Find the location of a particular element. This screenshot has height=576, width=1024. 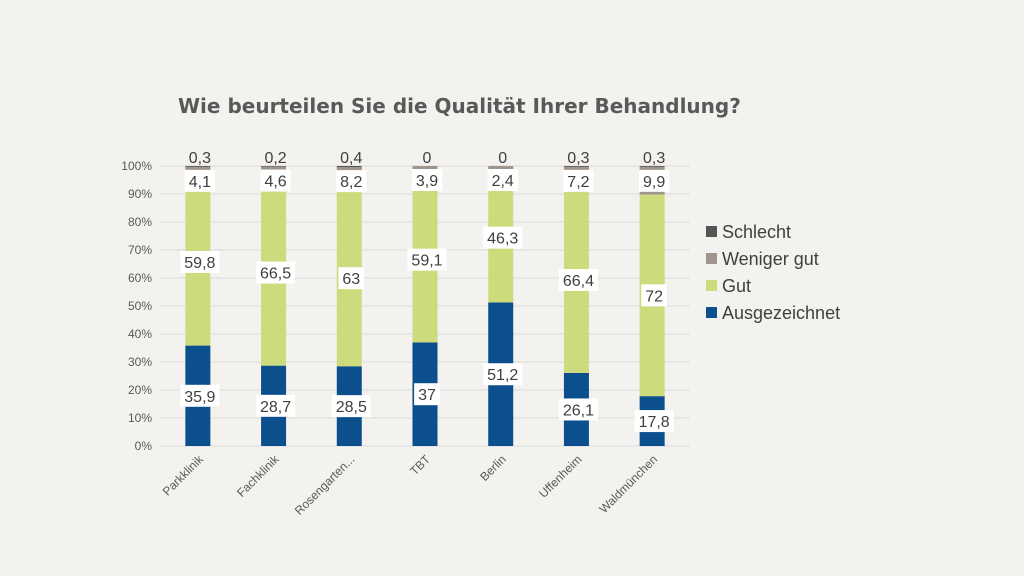

data-label-text: 26,1 is located at coordinates (578, 410).